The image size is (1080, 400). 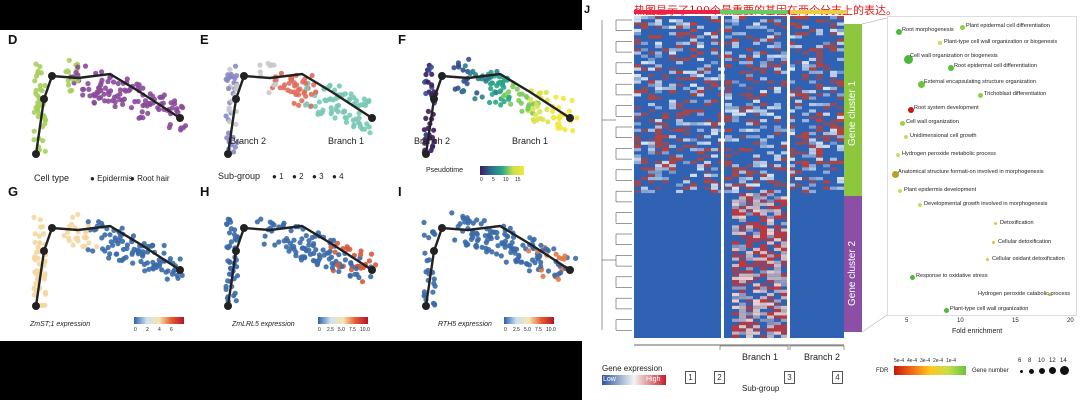 What do you see at coordinates (837, 377) in the screenshot?
I see `subgroup-box-4: 4` at bounding box center [837, 377].